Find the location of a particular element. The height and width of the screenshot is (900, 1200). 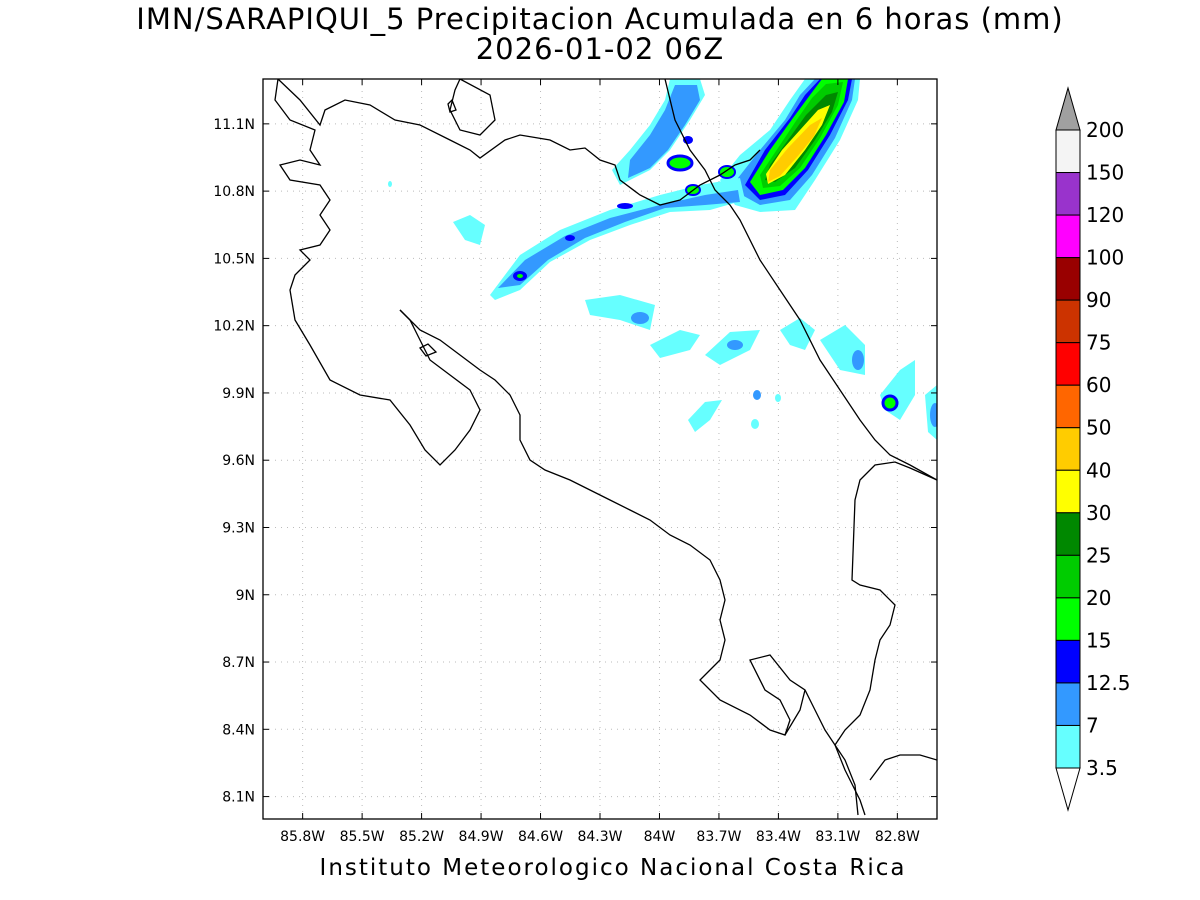

precip-cell-mid-3_5i is located at coordinates (778, 398).